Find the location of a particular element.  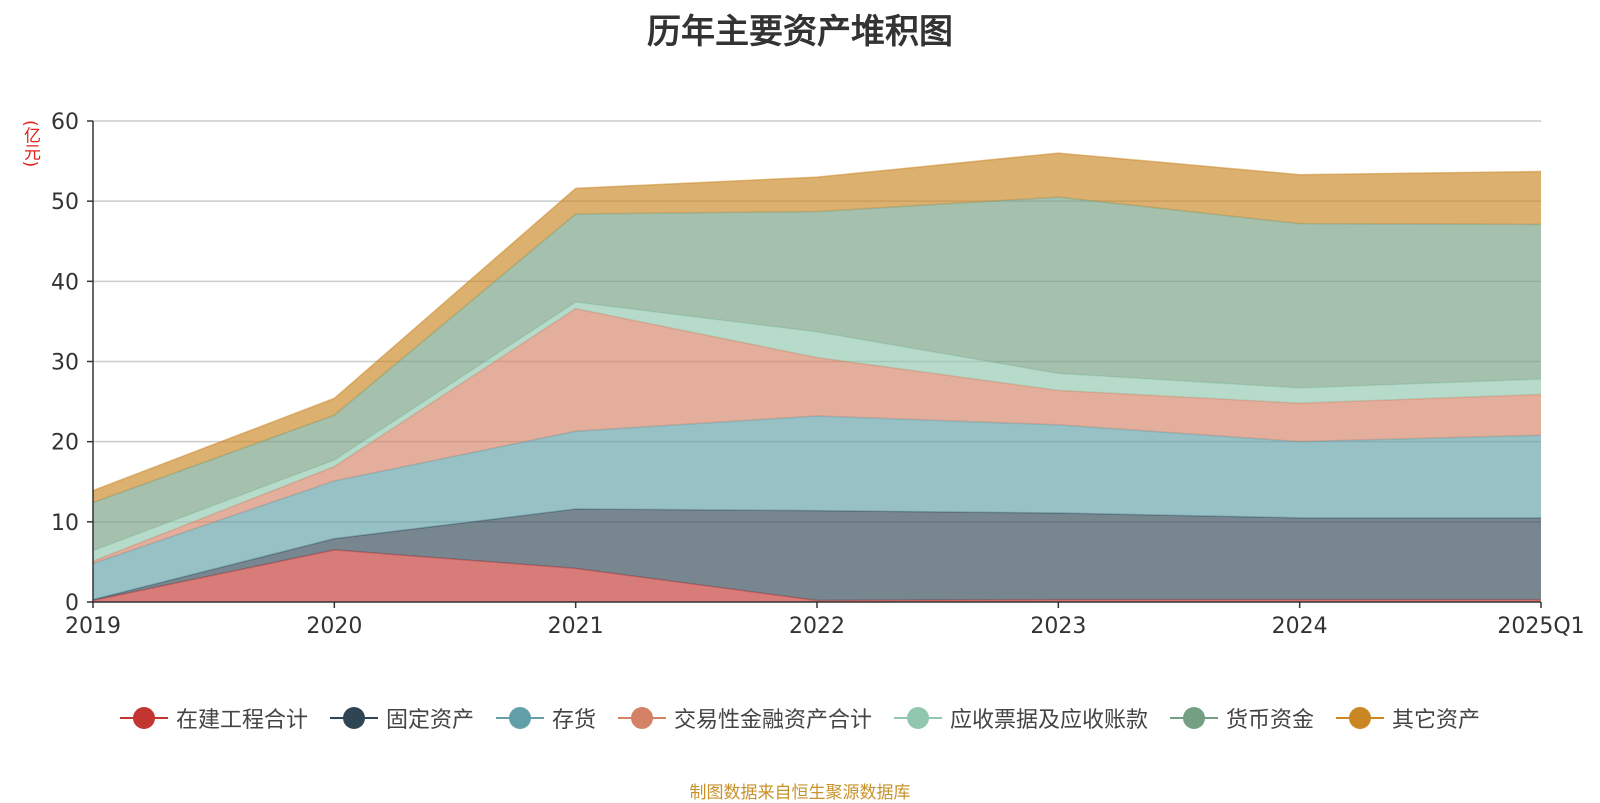

y-tick-label: 60 is located at coordinates (65, 122).